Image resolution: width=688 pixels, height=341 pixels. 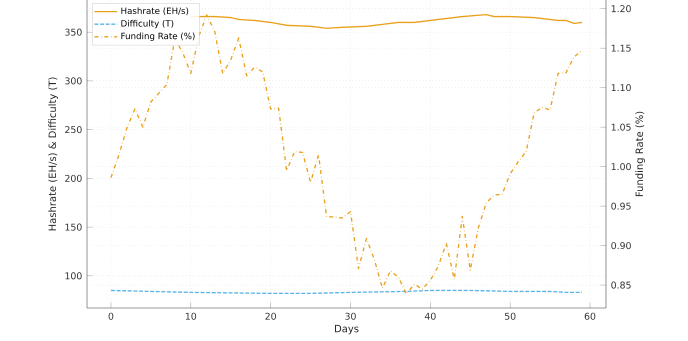 What do you see at coordinates (74, 227) in the screenshot?
I see `y-tick-label: 150` at bounding box center [74, 227].